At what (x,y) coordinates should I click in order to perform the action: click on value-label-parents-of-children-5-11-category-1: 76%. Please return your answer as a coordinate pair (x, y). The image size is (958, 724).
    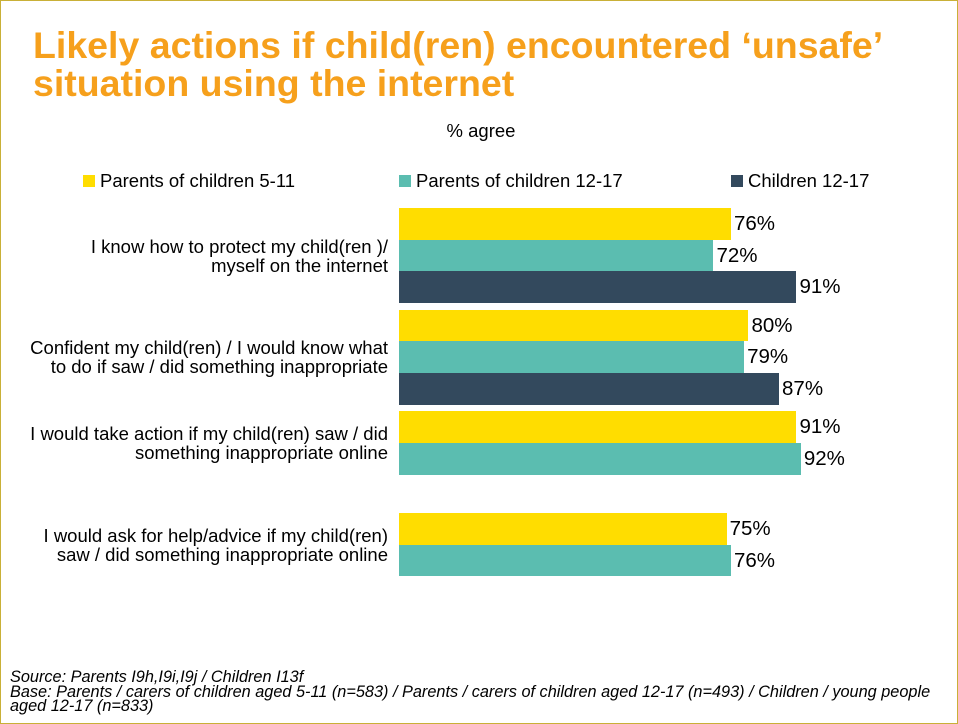
    Looking at the image, I should click on (754, 223).